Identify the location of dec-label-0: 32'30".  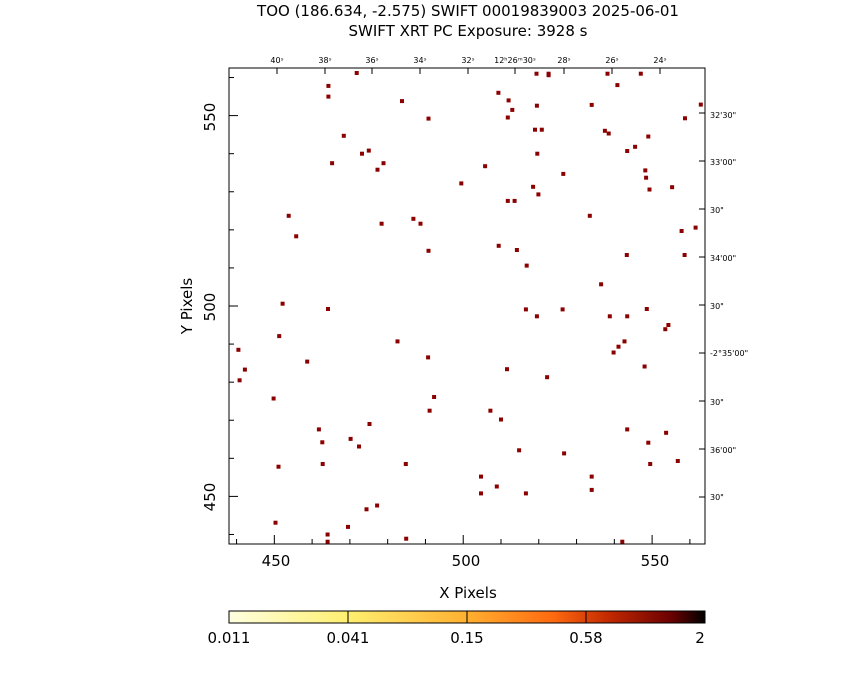
(723, 115).